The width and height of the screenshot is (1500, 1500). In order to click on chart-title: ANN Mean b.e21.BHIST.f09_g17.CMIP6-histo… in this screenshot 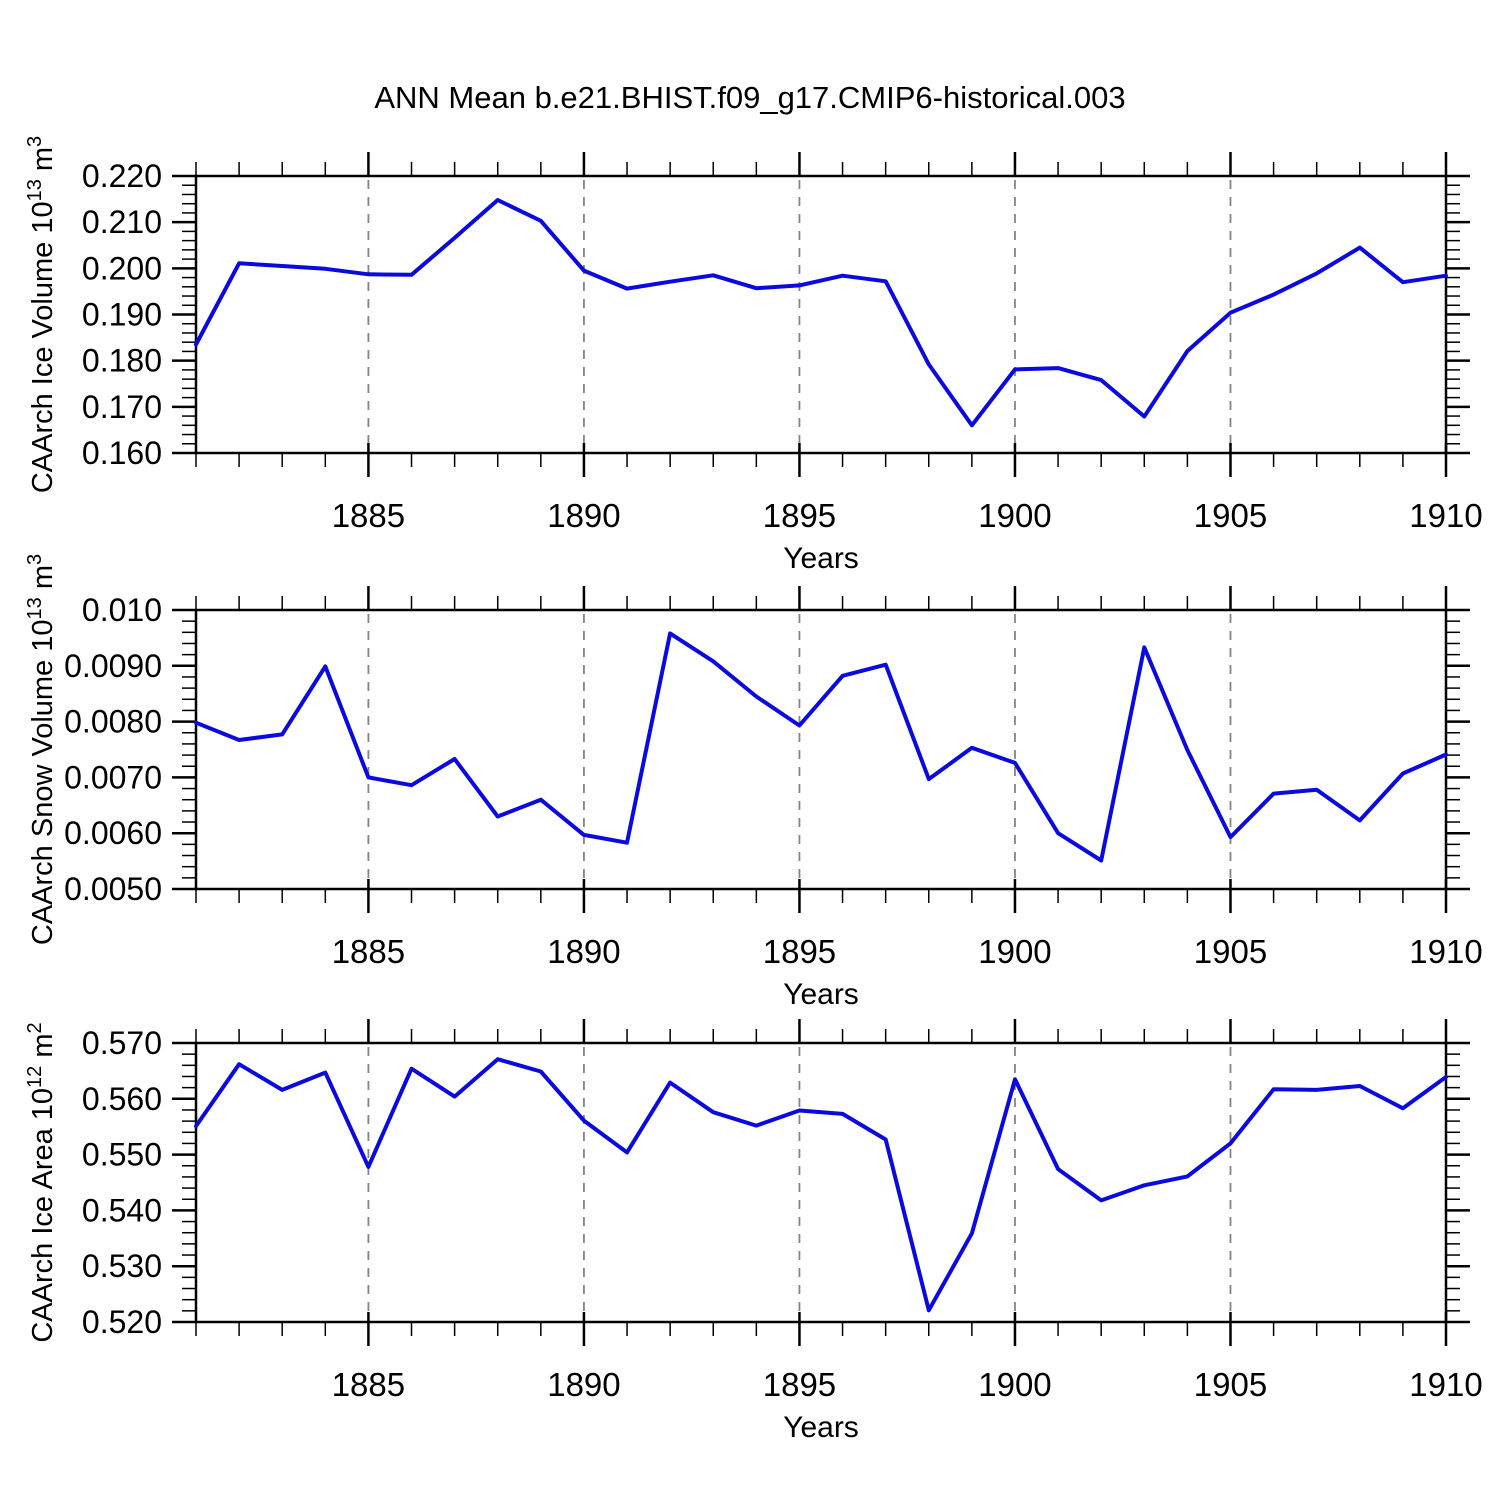, I will do `click(750, 97)`.